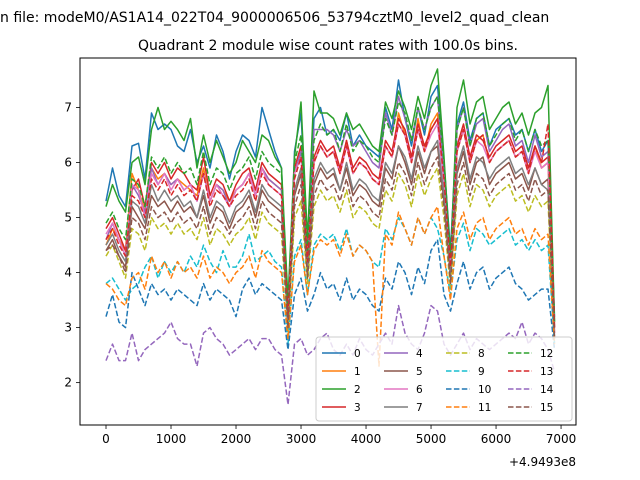 This screenshot has width=640, height=480. I want to click on legend-label-5: 5, so click(419, 372).